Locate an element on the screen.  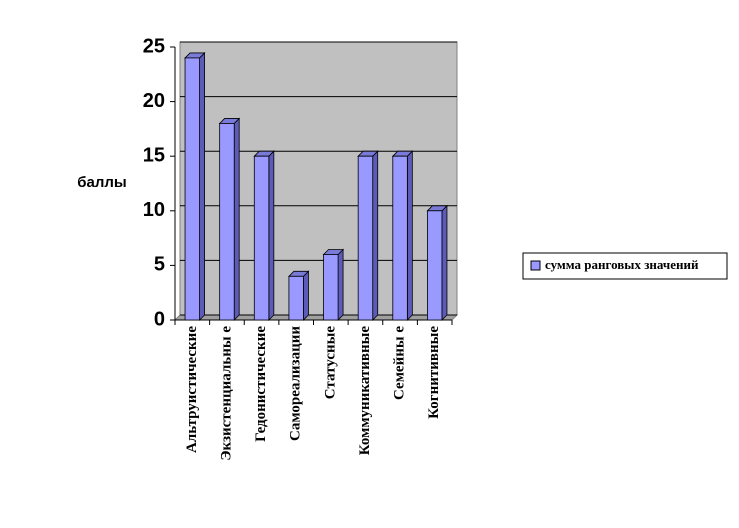
x-tick-label: Коммуникативные is located at coordinates (365, 391).